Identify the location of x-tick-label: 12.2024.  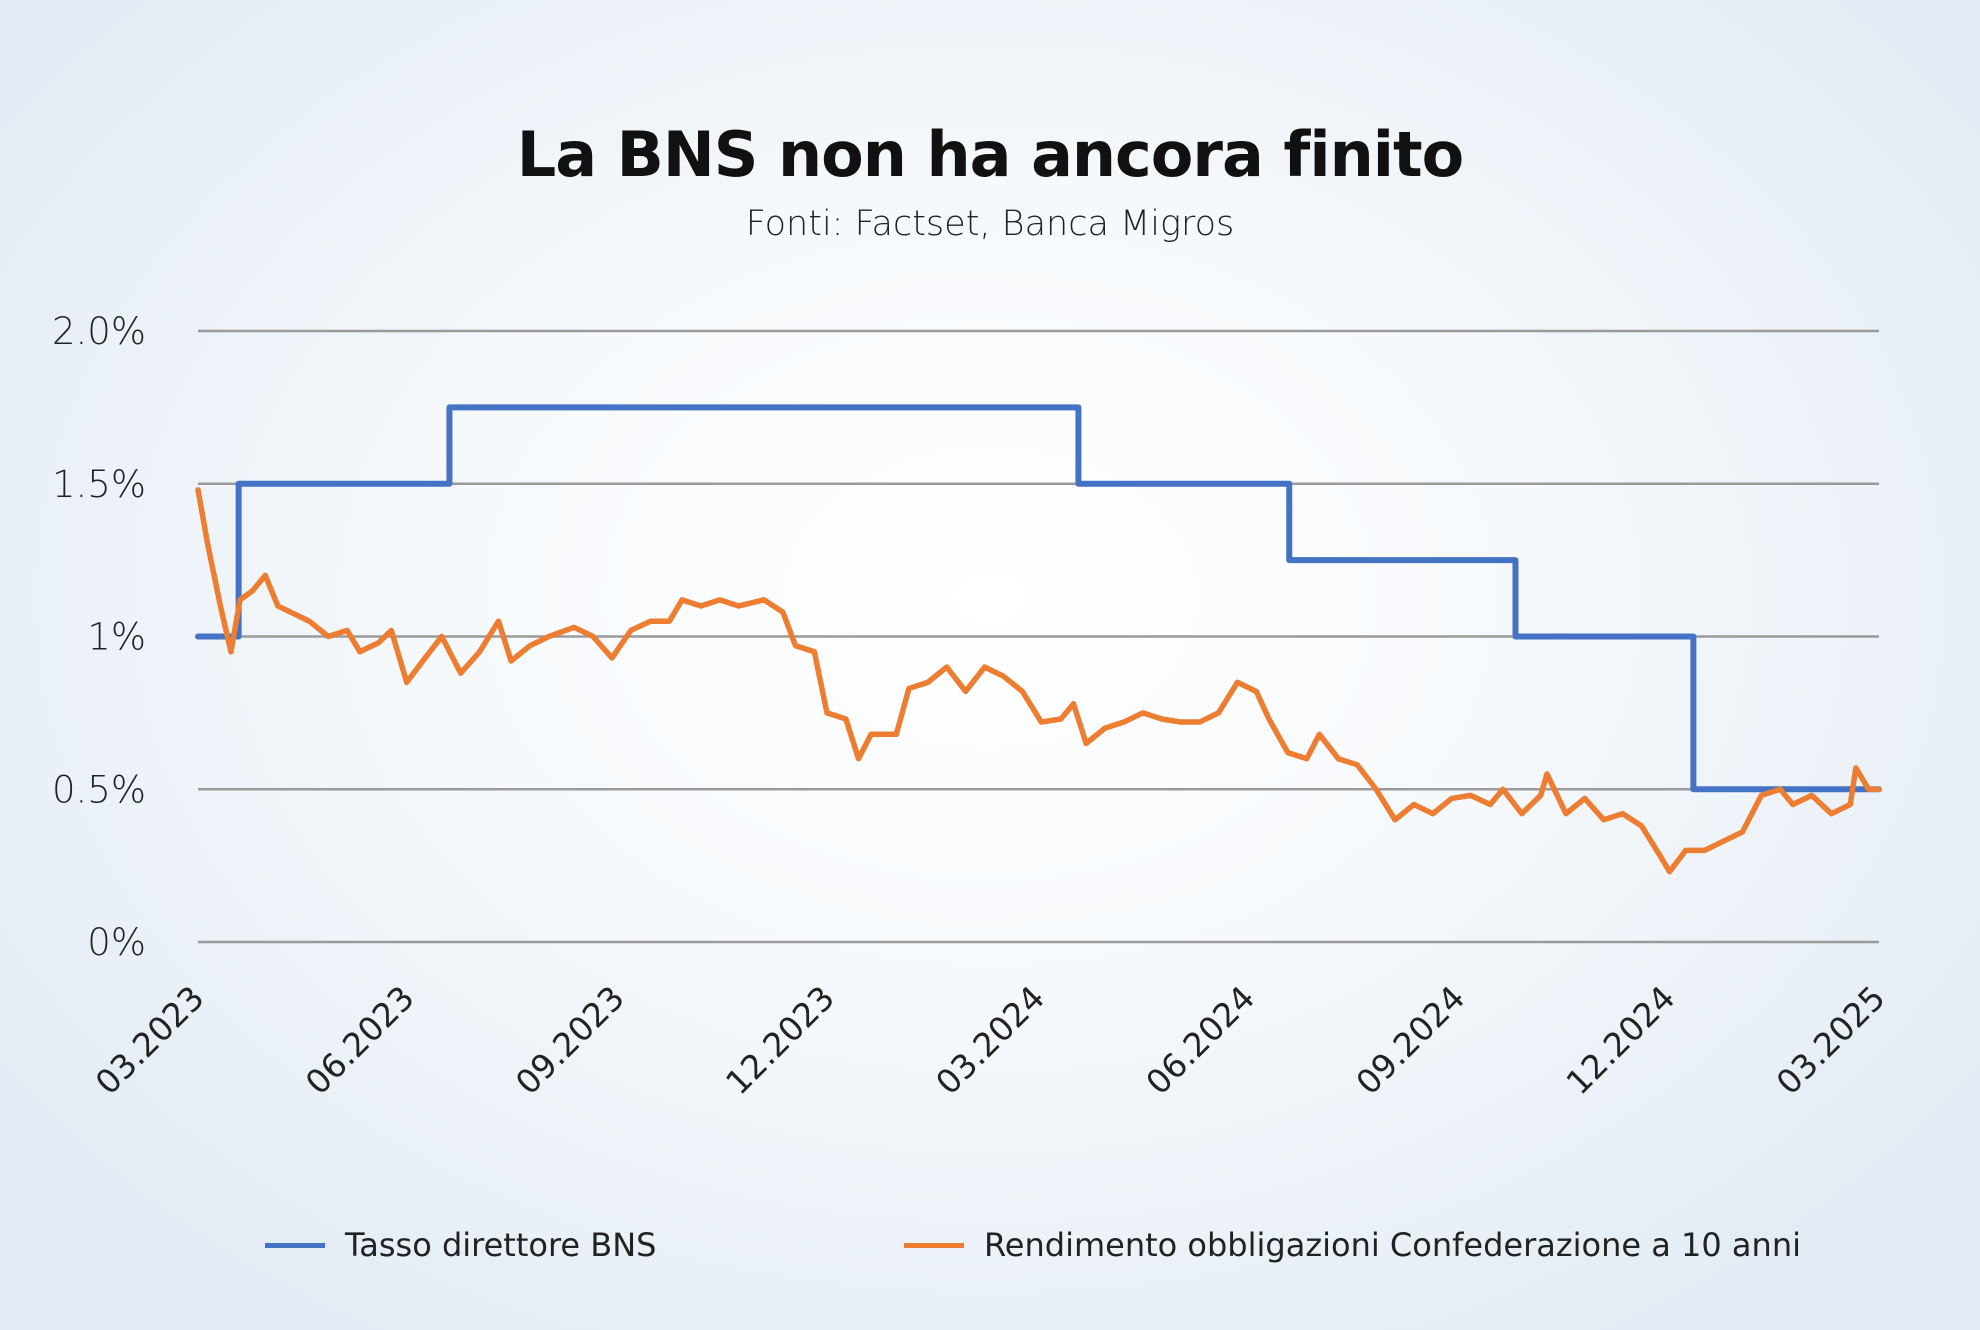
(1620, 1040).